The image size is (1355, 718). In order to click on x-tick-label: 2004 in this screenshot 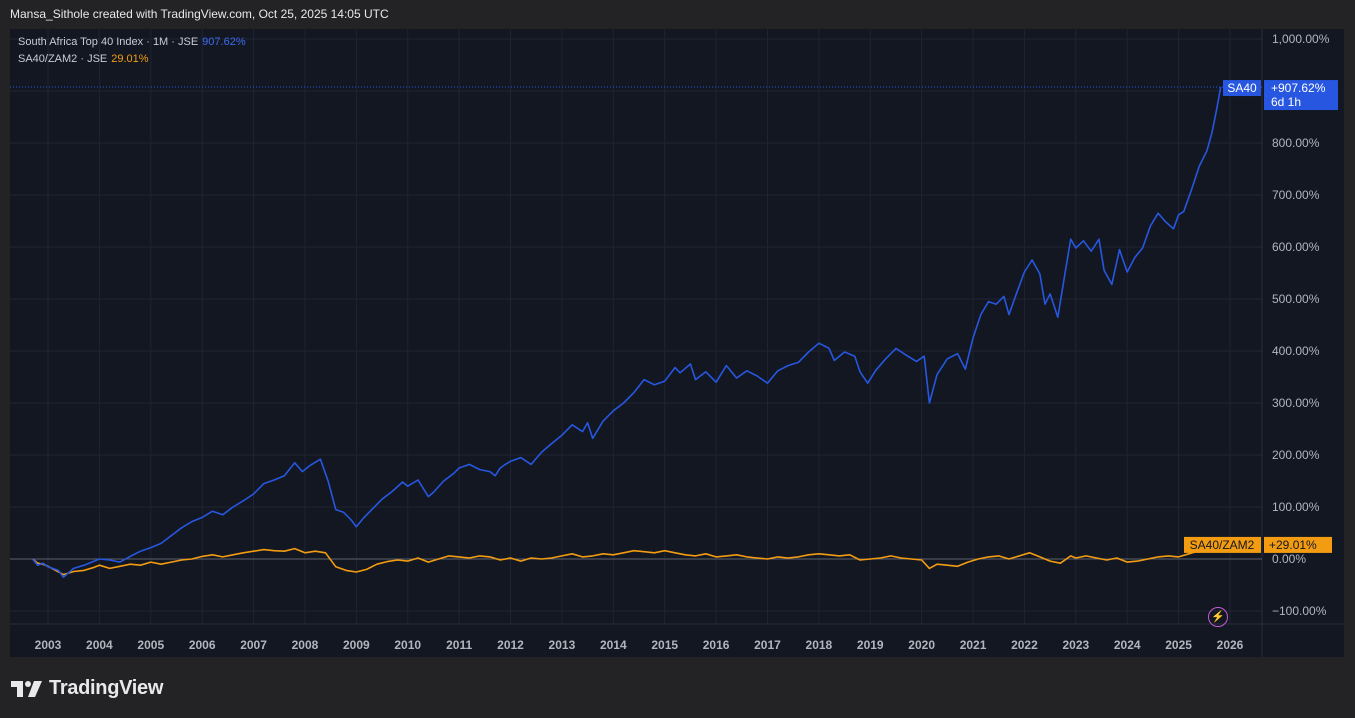, I will do `click(99, 645)`.